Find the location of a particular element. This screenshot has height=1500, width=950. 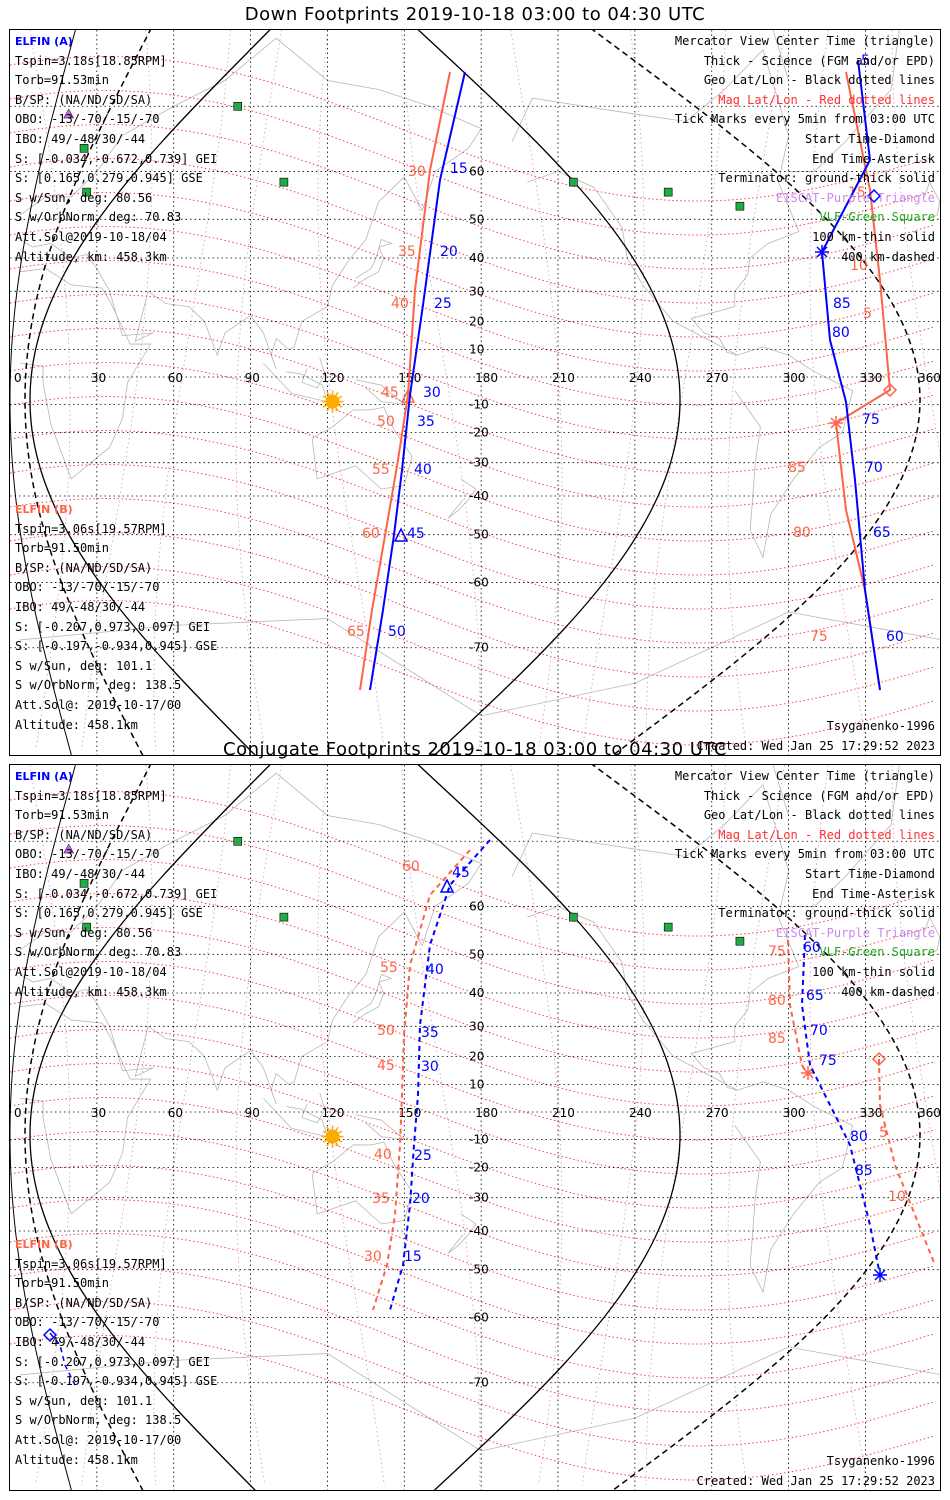

lat-tick-label: 40 is located at coordinates (476, 993).